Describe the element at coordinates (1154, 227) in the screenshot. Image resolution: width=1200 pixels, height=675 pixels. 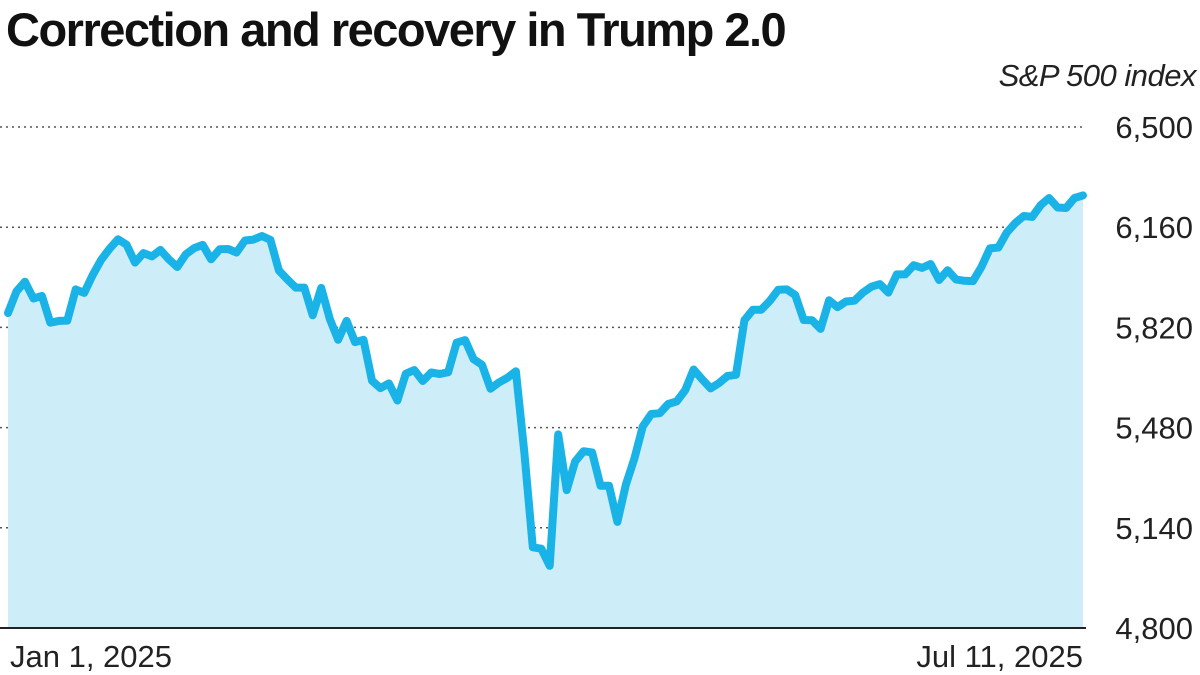
I see `y-tick-label: 6,160` at that location.